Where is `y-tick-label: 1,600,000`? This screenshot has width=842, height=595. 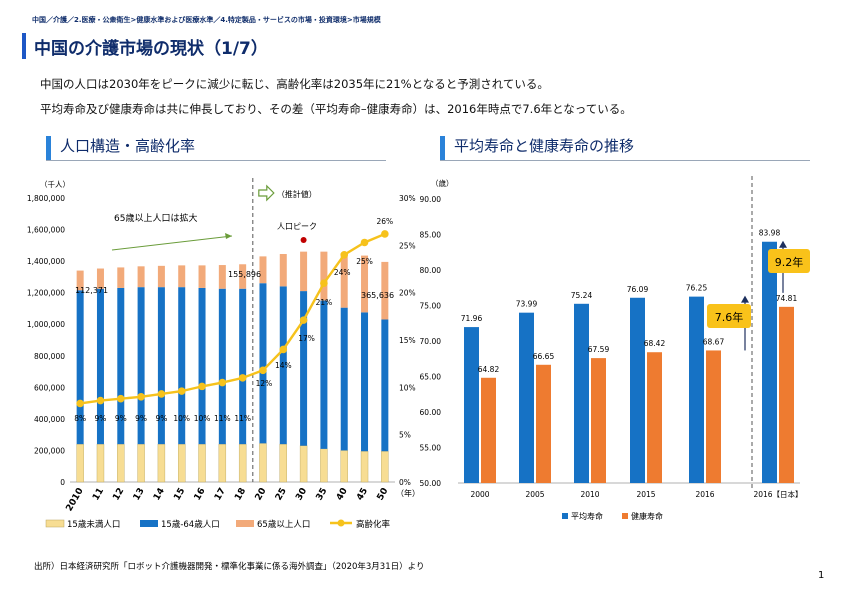
y-tick-label: 1,600,000 is located at coordinates (46, 230).